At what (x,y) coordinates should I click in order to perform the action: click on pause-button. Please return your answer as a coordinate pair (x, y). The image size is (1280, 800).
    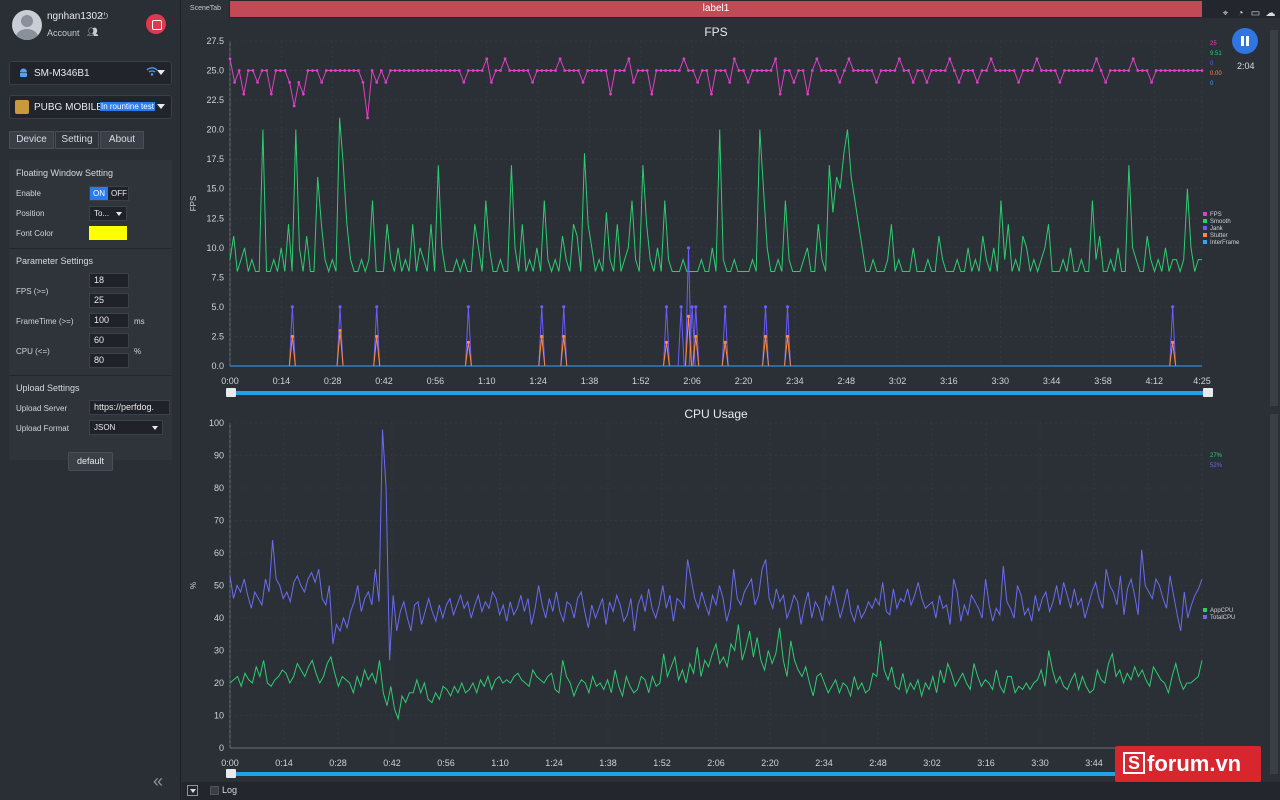
    Looking at the image, I should click on (1245, 41).